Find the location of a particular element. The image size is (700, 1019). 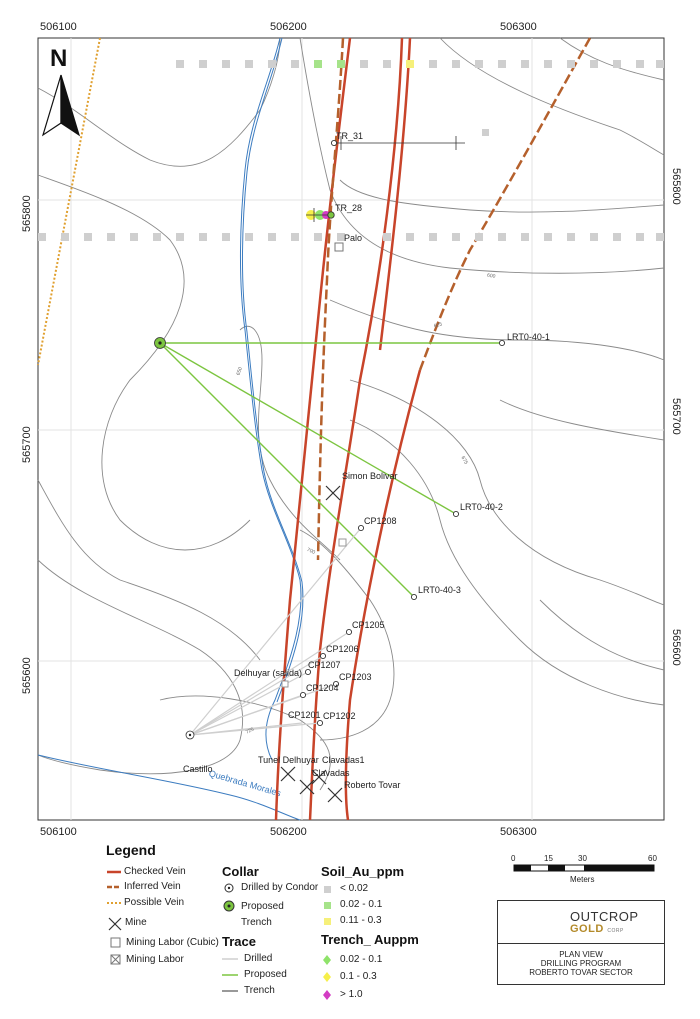

legend-title: Legend is located at coordinates (131, 850).